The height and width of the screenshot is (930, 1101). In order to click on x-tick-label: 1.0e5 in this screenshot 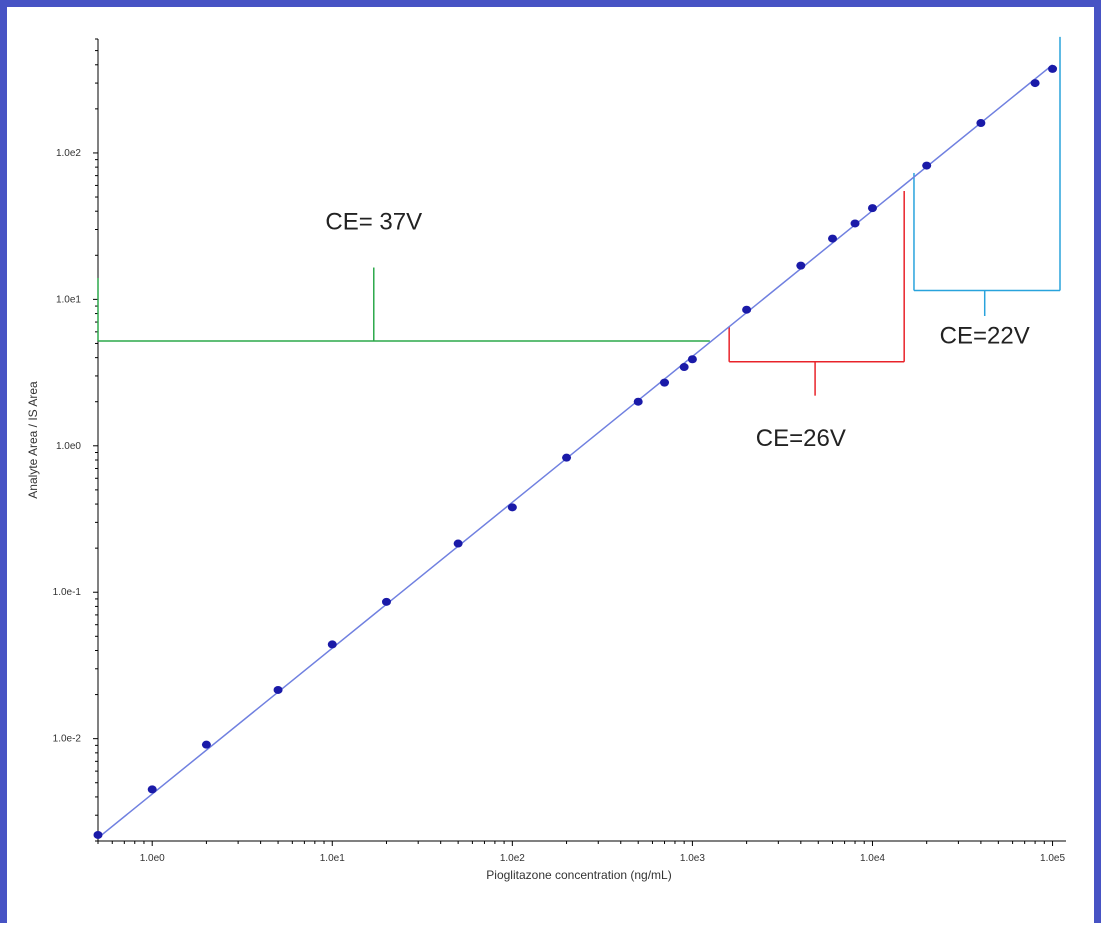, I will do `click(1052, 858)`.